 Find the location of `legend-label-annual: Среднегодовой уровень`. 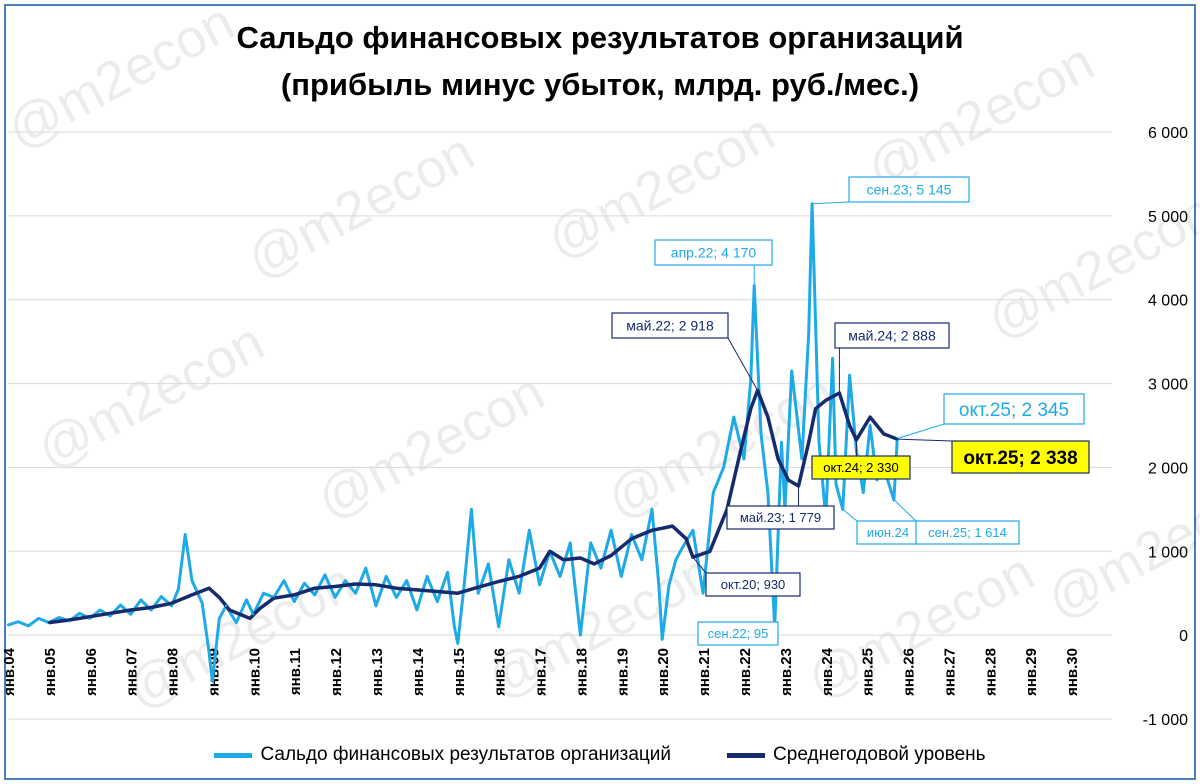

legend-label-annual: Среднегодовой уровень is located at coordinates (879, 754).